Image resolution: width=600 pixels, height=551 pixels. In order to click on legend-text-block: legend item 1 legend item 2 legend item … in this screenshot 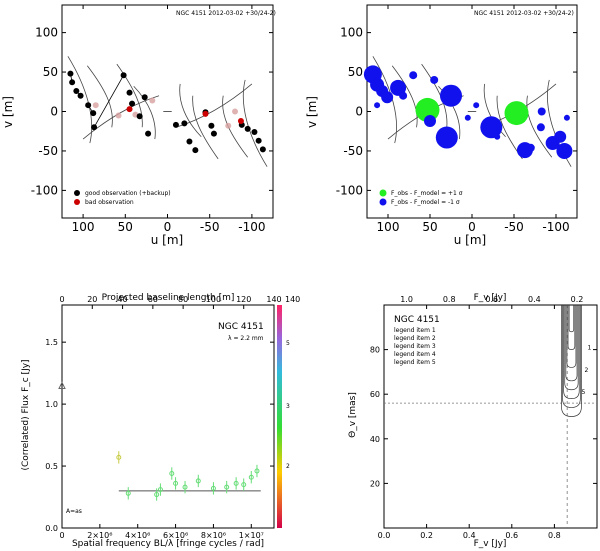, I will do `click(415, 346)`.